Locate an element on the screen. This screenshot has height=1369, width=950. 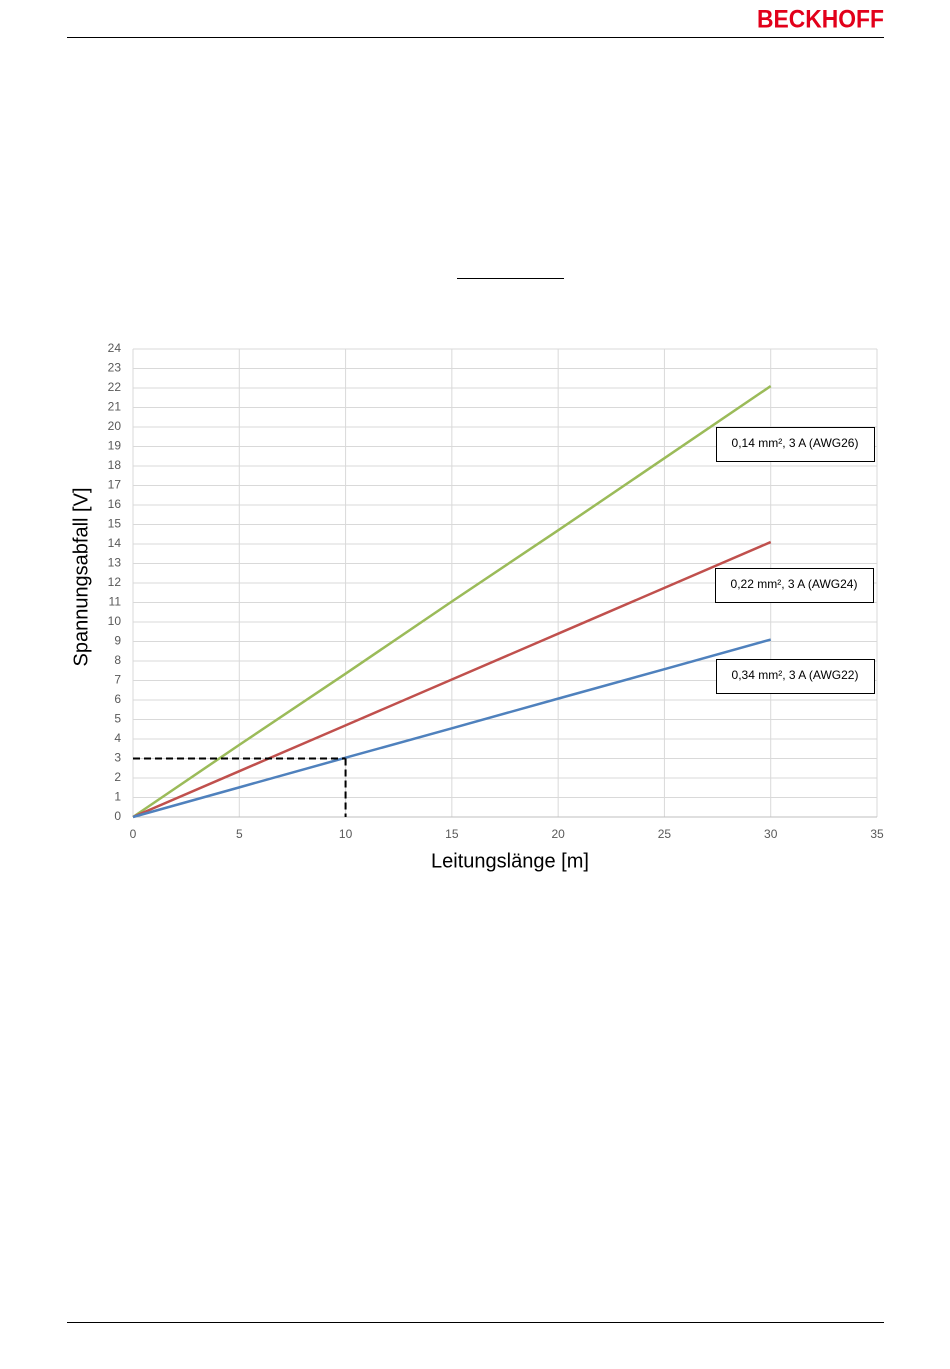
y-tick-label: 23 is located at coordinates (115, 368).